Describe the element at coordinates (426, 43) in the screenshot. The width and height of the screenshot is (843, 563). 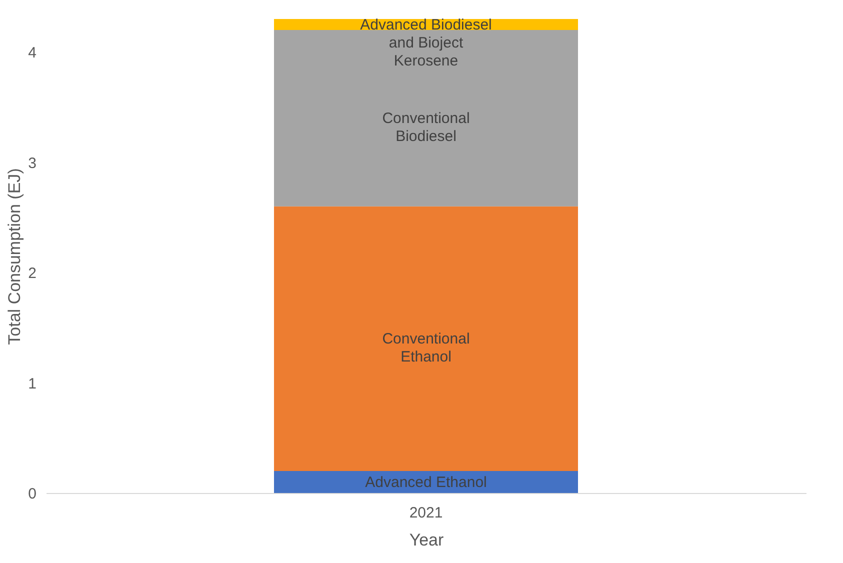
I see `series-label: Advanced Biodiesel and Bioject Kerosene` at that location.